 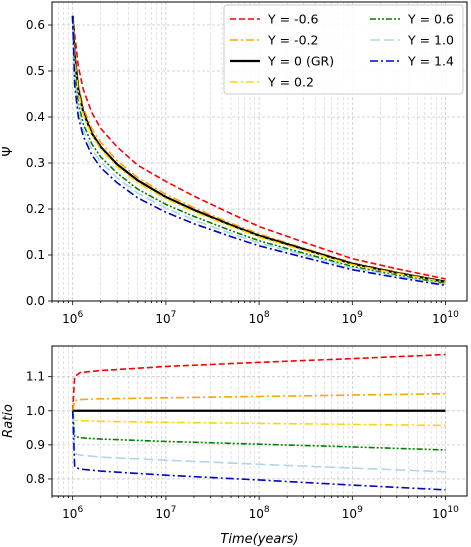 I want to click on y-tick-label: 0.8, so click(x=35, y=479).